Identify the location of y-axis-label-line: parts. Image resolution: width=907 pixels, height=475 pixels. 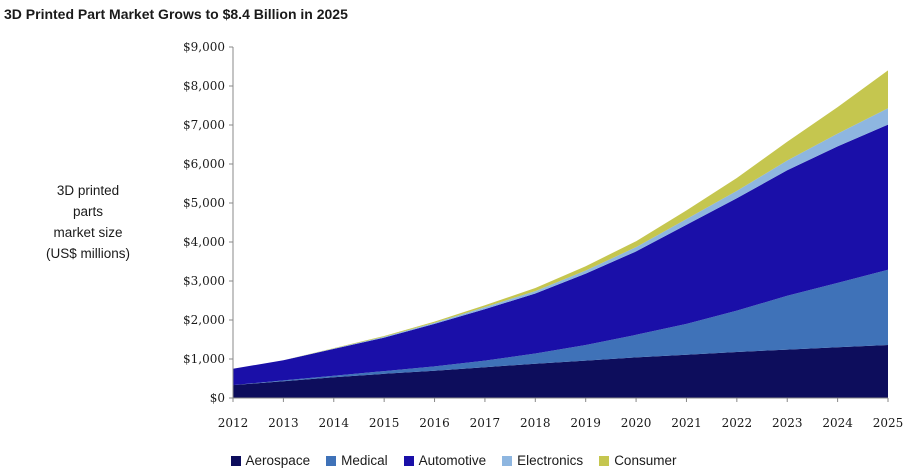
(87, 211).